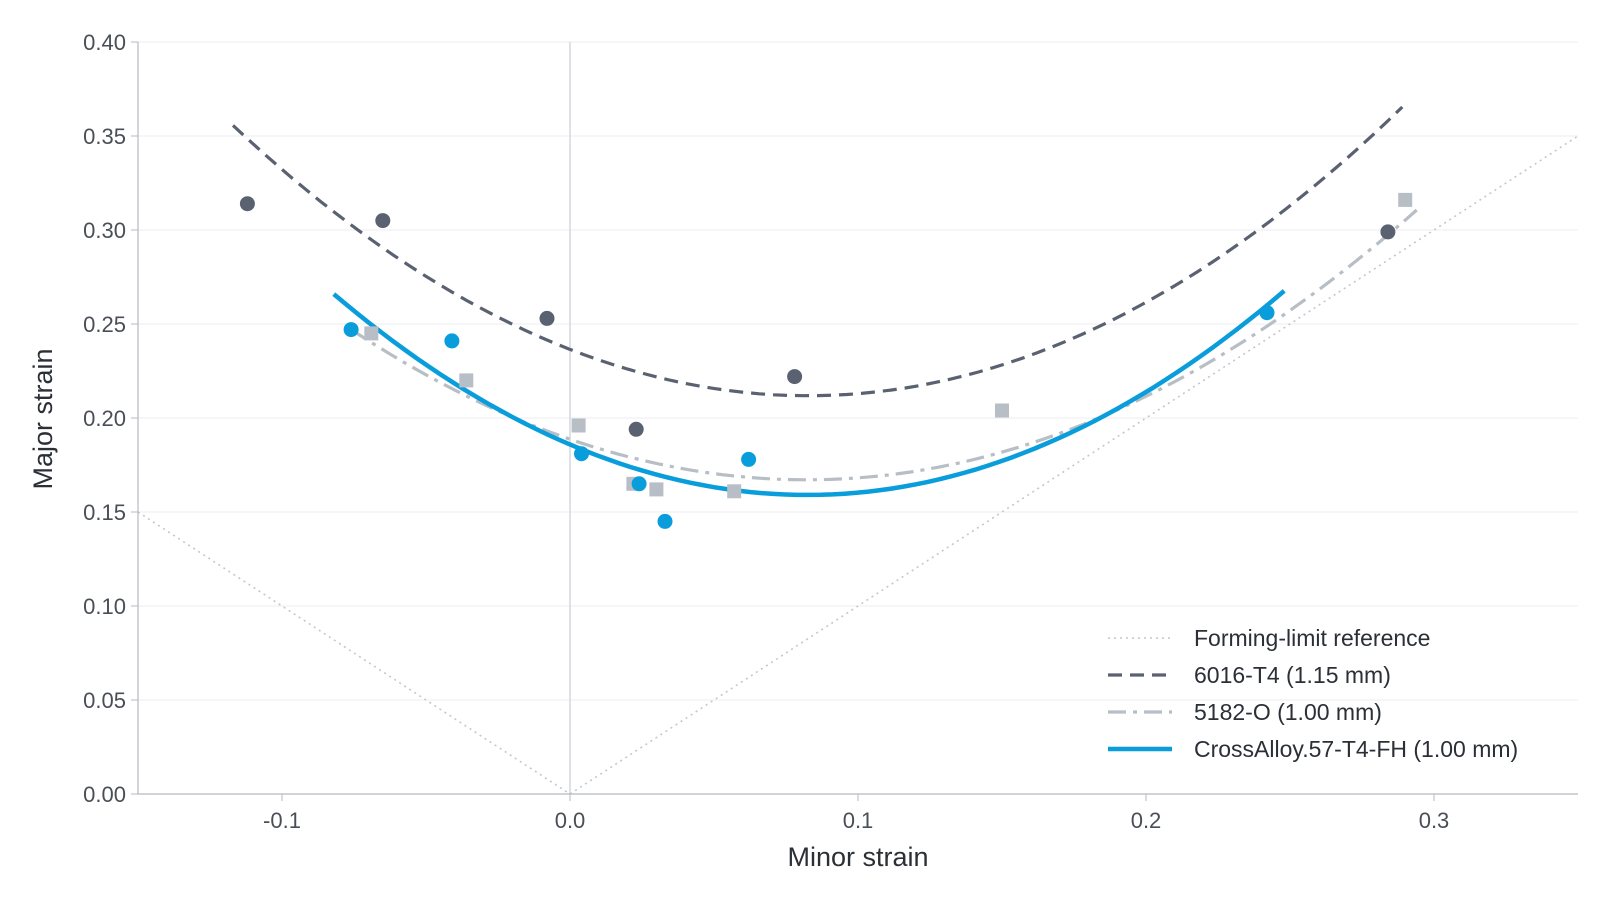  I want to click on y-axis-title: Major strain, so click(43, 418).